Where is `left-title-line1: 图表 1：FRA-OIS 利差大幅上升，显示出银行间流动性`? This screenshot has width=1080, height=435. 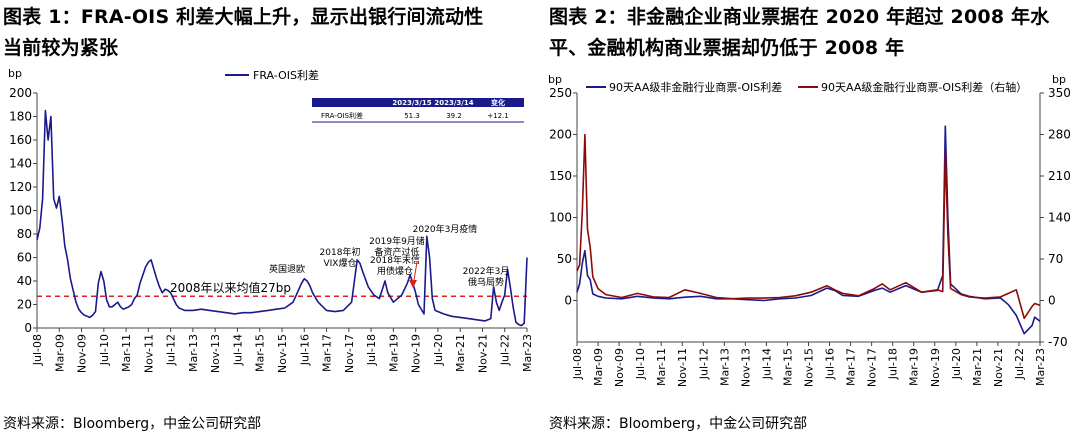
left-title-line1: 图表 1：FRA-OIS 利差大幅上升，显示出银行间流动性 is located at coordinates (243, 17).